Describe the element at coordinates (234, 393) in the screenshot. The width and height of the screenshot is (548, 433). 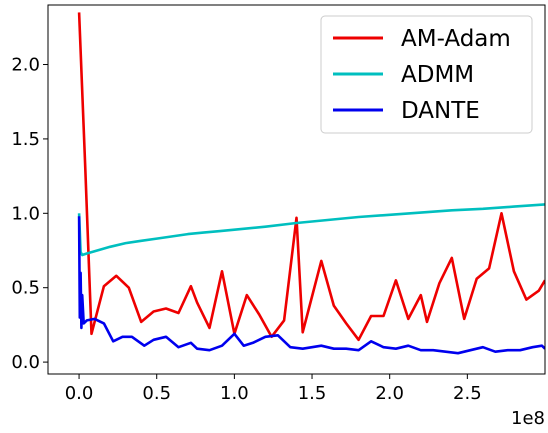
I see `x-tick-label: 1.0` at that location.